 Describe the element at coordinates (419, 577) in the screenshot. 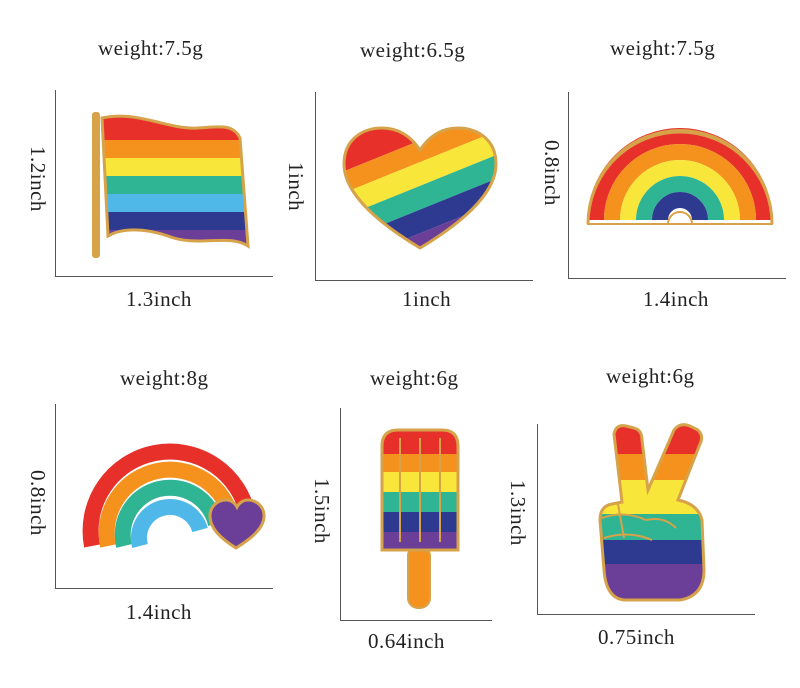

I see `popsicle-stick` at that location.